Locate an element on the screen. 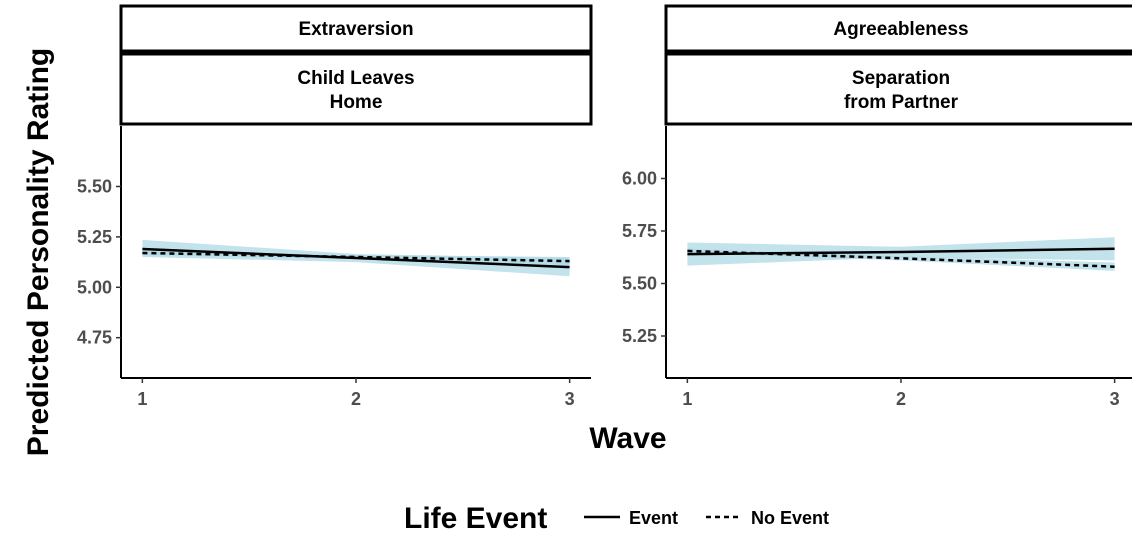 The image size is (1132, 533). strip-bottom-label-1-line1: Child Leaves is located at coordinates (355, 78).